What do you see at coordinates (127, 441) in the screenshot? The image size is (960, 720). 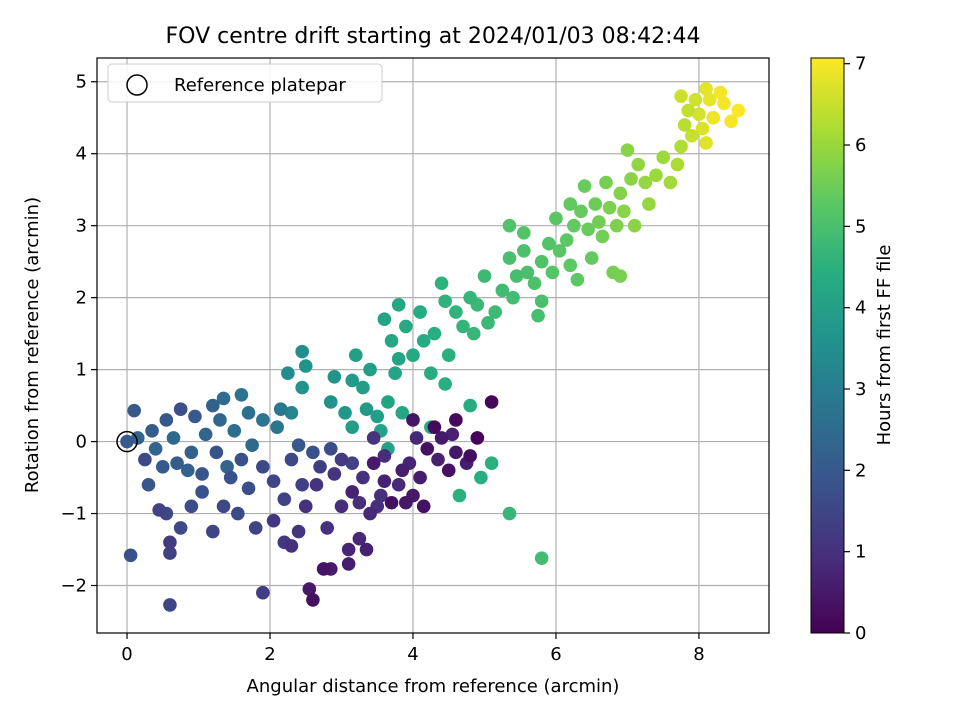 I see `reference-point-fill` at bounding box center [127, 441].